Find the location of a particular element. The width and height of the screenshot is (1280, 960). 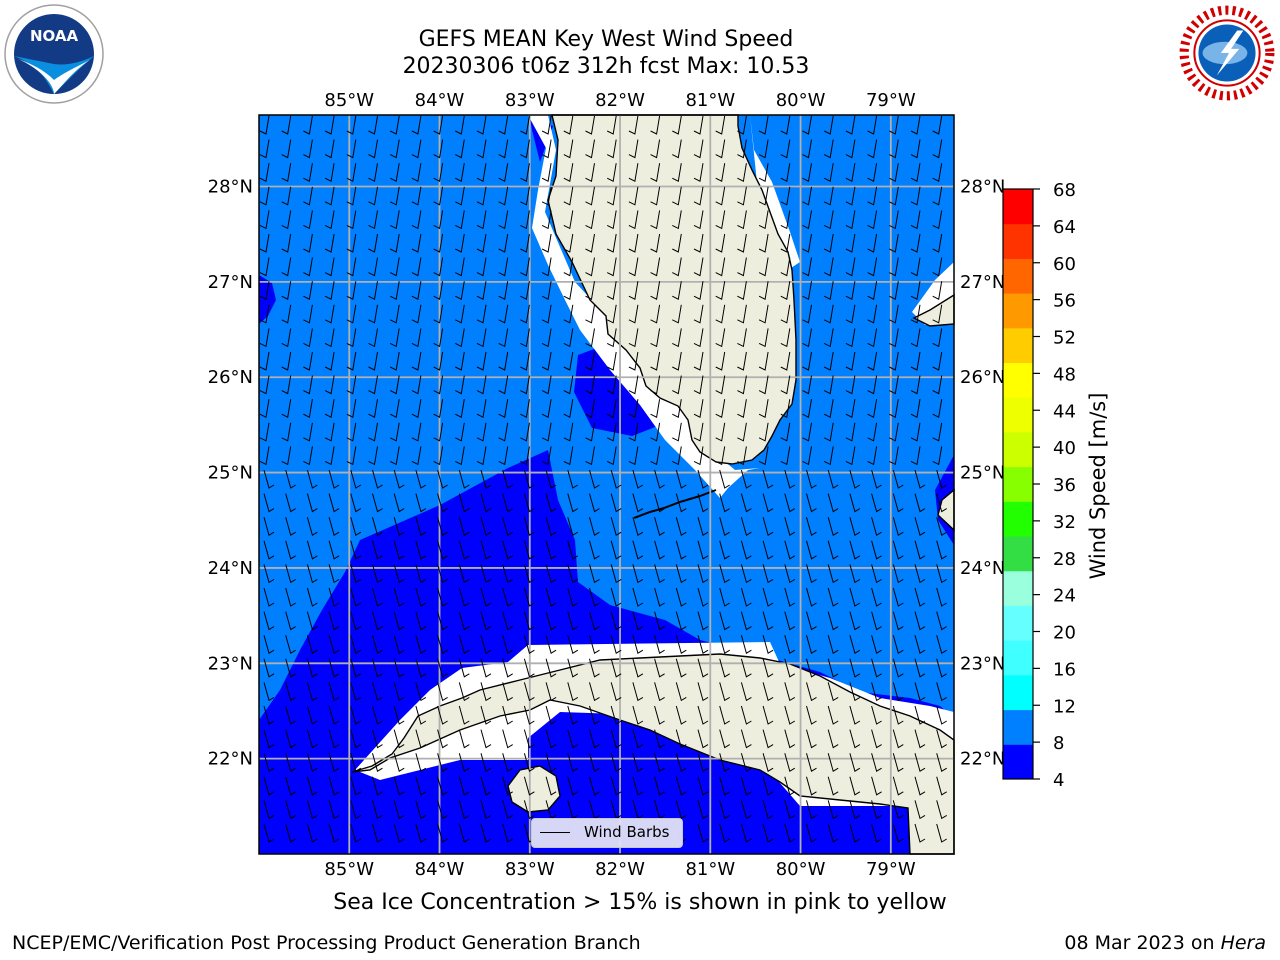

colorbar-segment is located at coordinates (1018, 623).